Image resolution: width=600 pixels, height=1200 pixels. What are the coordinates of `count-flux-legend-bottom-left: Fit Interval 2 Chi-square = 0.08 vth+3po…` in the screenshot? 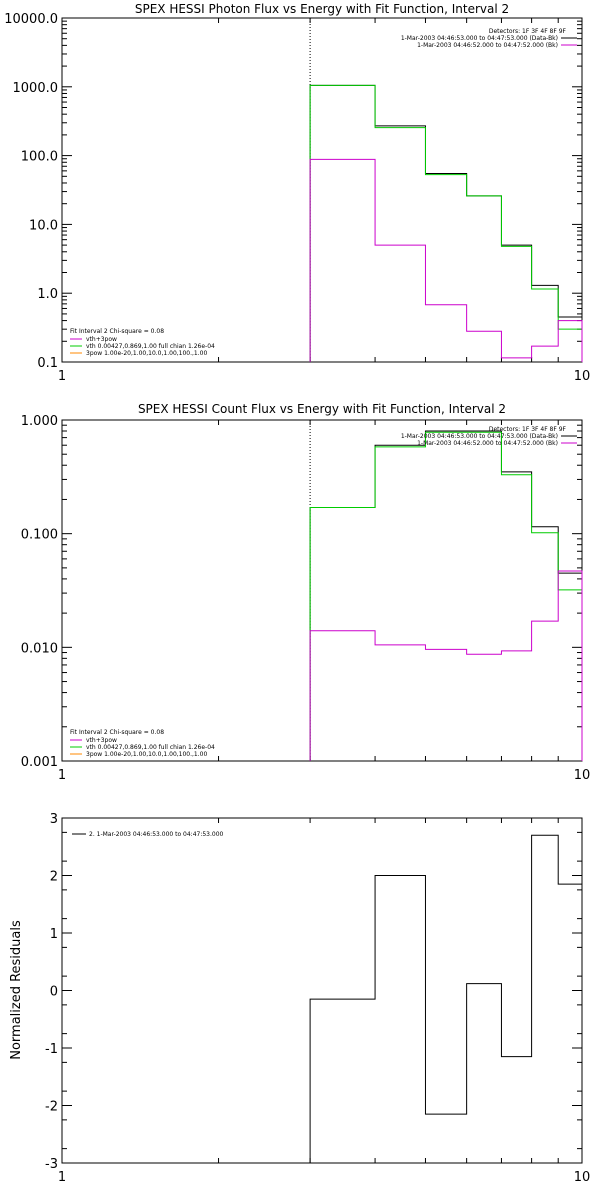 It's located at (142, 743).